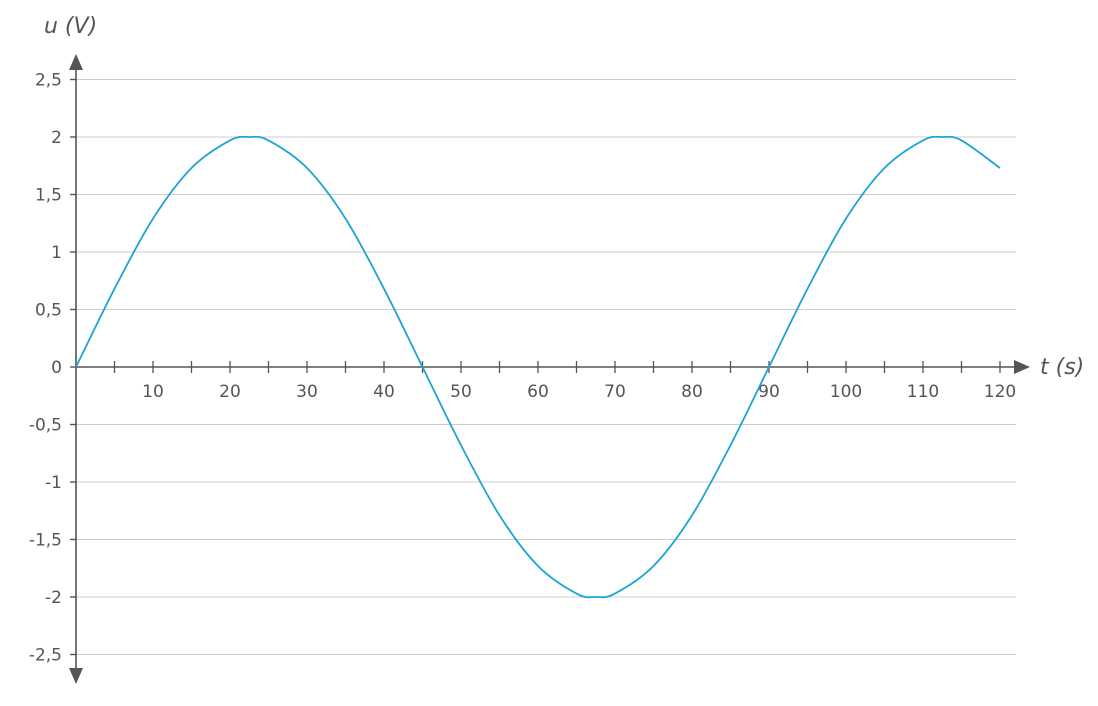  What do you see at coordinates (56, 253) in the screenshot?
I see `y-tick-label: 1` at bounding box center [56, 253].